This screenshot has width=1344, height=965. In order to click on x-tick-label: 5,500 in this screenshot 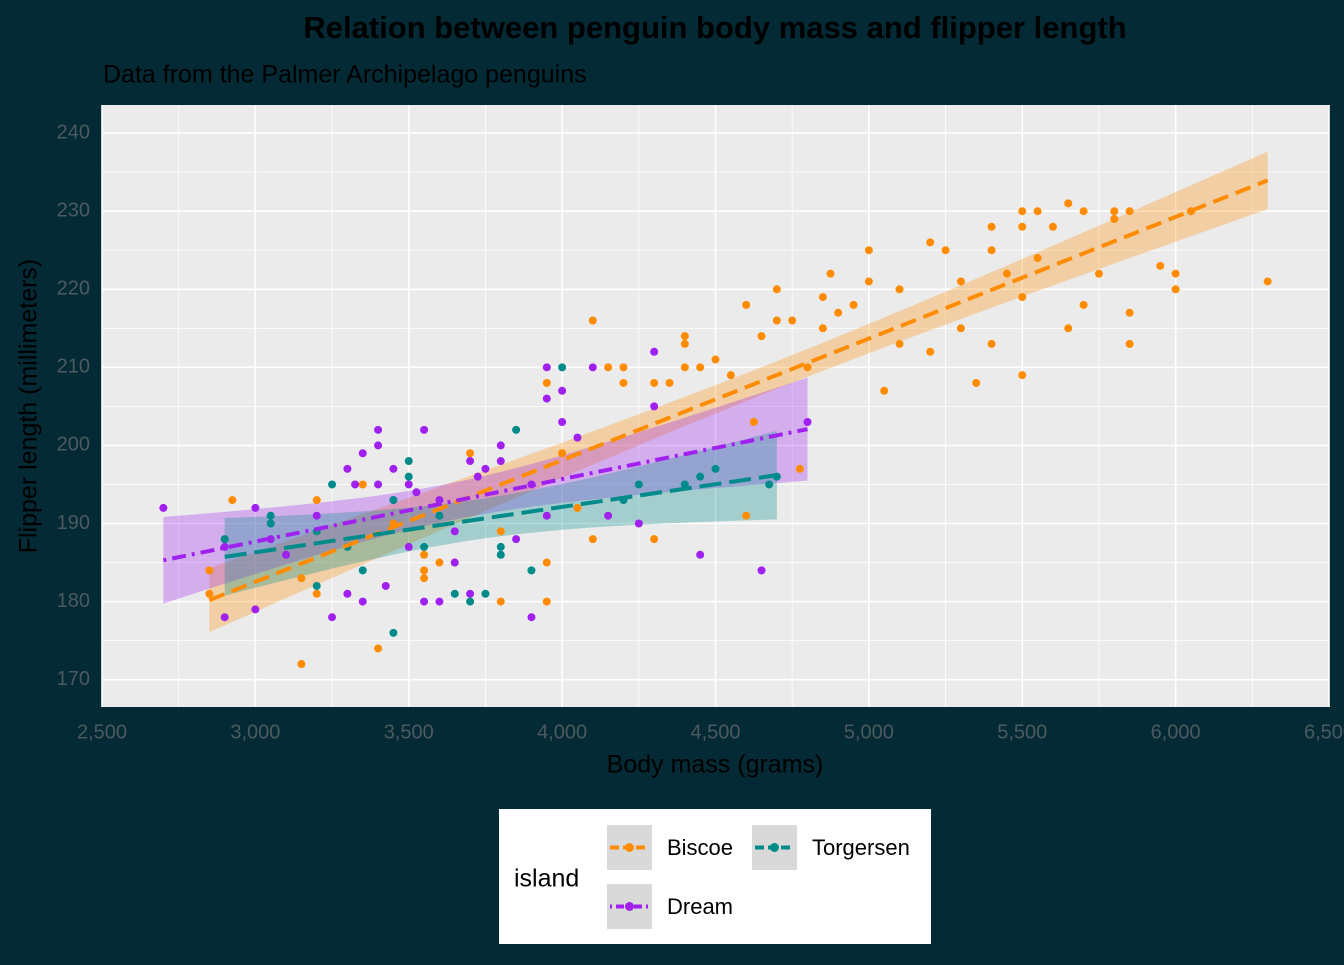, I will do `click(1022, 732)`.